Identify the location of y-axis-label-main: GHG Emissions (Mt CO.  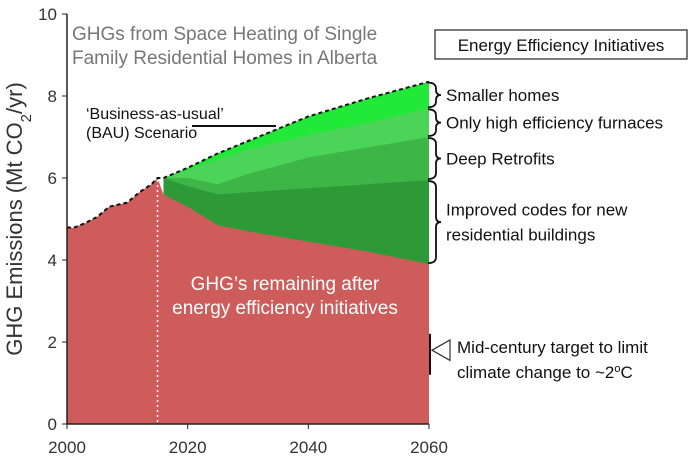
(14, 238).